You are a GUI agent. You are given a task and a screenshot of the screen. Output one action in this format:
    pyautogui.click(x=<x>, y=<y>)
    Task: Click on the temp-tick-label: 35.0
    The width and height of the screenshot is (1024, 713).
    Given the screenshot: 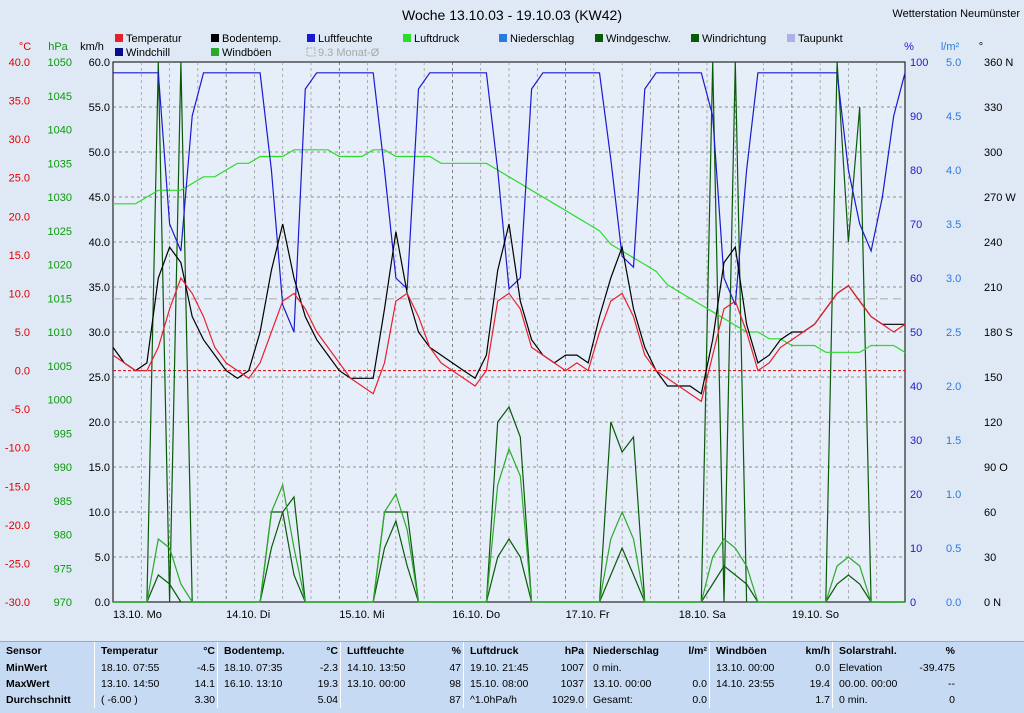 What is the action you would take?
    pyautogui.click(x=19, y=102)
    